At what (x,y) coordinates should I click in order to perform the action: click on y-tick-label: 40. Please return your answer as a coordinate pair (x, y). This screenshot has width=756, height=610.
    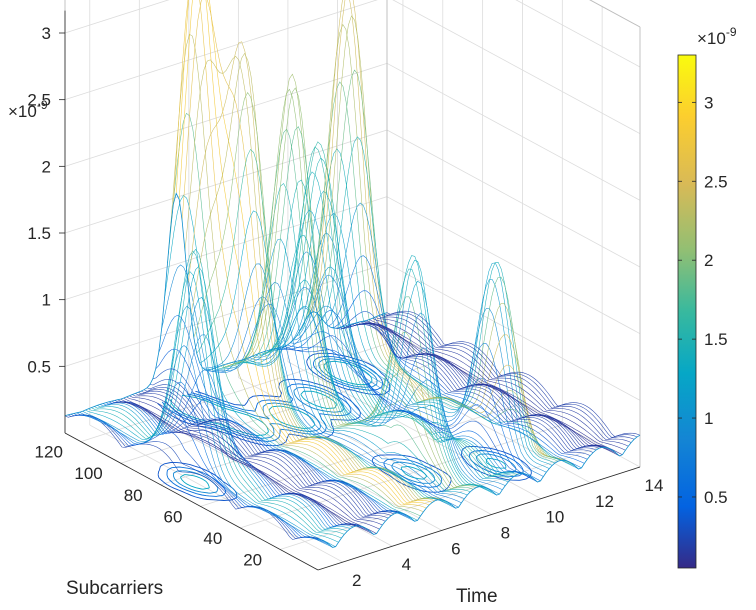
    Looking at the image, I should click on (212, 538).